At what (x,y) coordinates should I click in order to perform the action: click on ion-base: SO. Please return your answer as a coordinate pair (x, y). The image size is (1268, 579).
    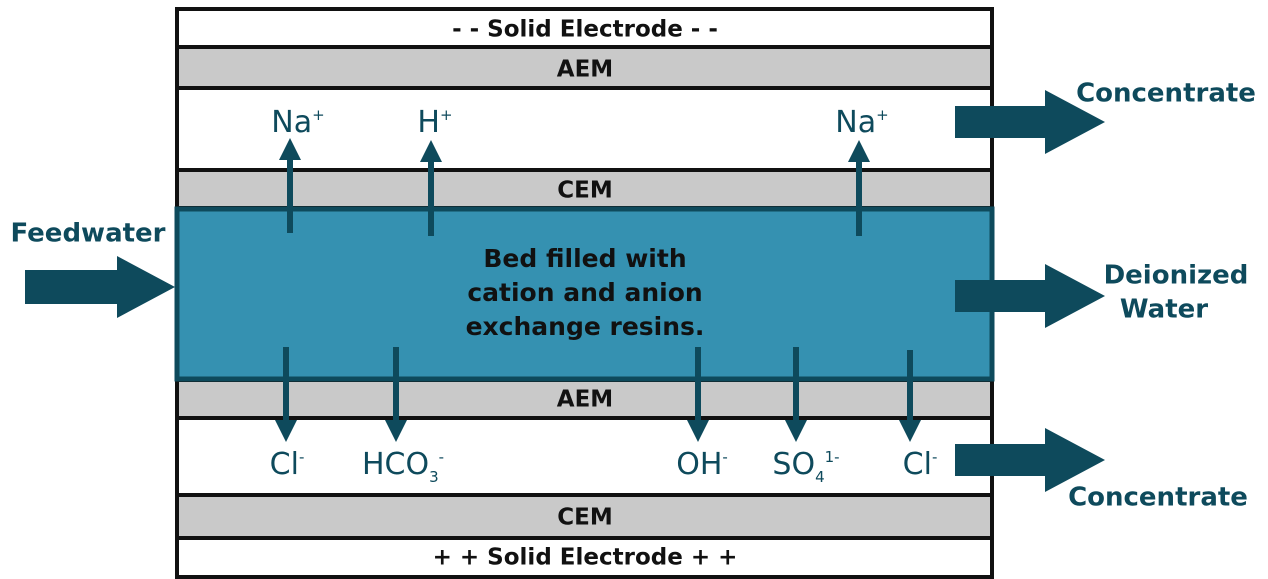
    Looking at the image, I should click on (793, 464).